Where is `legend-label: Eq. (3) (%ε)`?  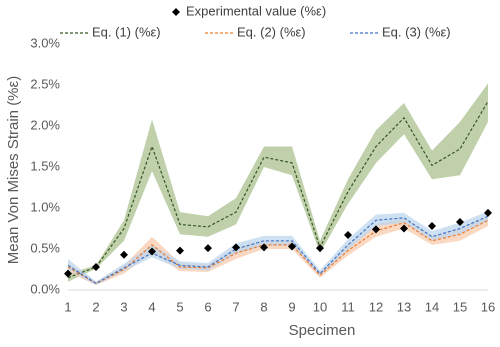 legend-label: Eq. (3) (%ε) is located at coordinates (416, 31).